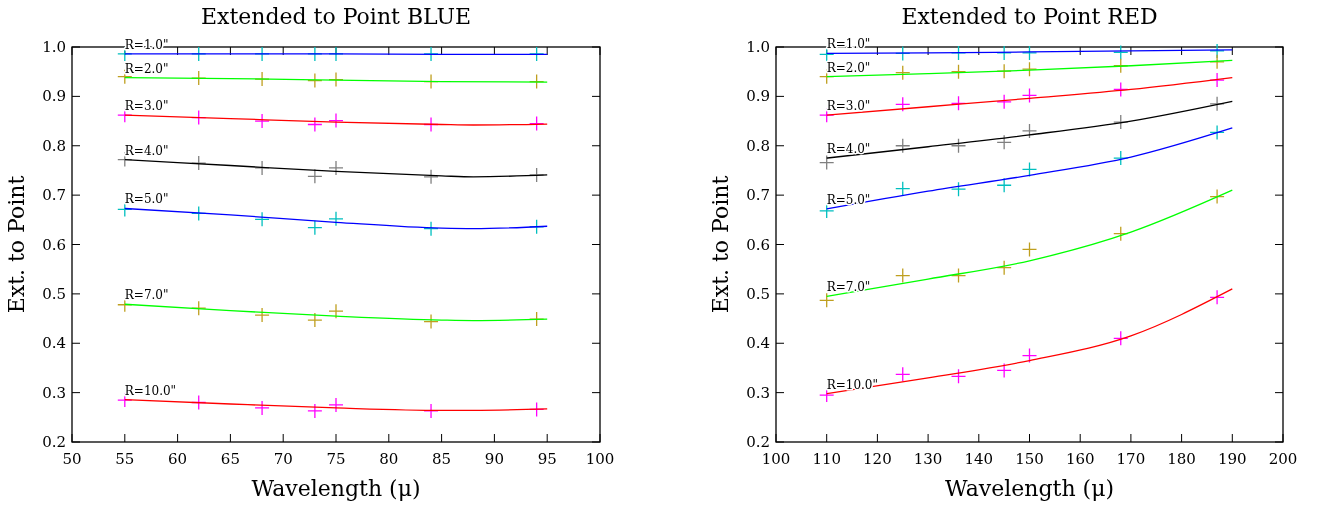  Describe the element at coordinates (336, 488) in the screenshot. I see `x-axis-title: Wavelength (μ)` at that location.